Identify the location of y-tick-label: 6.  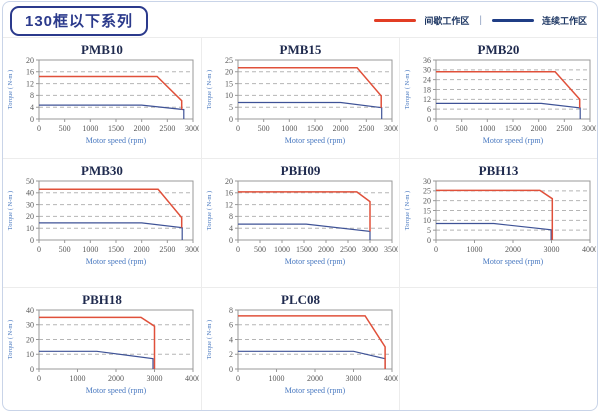
(231, 325).